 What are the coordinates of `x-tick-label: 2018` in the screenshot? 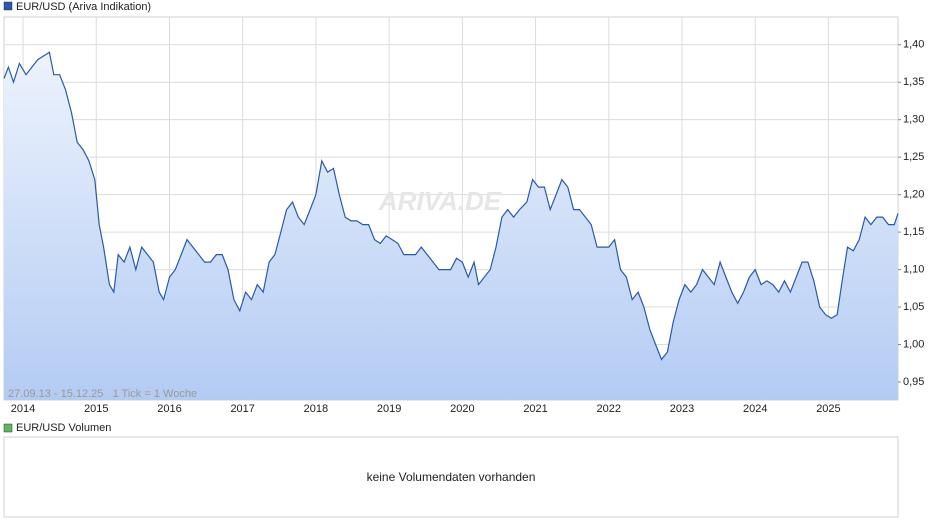 It's located at (316, 409).